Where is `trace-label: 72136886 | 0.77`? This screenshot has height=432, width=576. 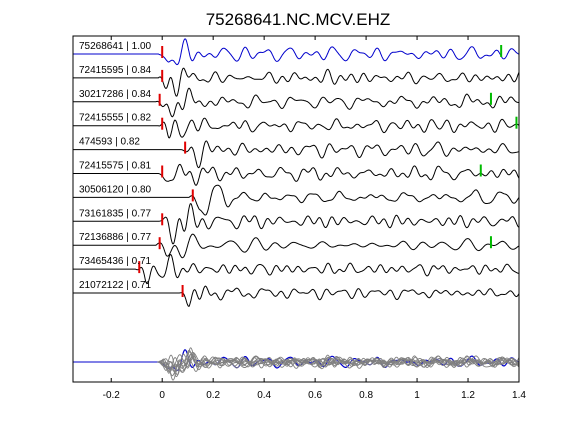
trace-label: 72136886 | 0.77 is located at coordinates (115, 237).